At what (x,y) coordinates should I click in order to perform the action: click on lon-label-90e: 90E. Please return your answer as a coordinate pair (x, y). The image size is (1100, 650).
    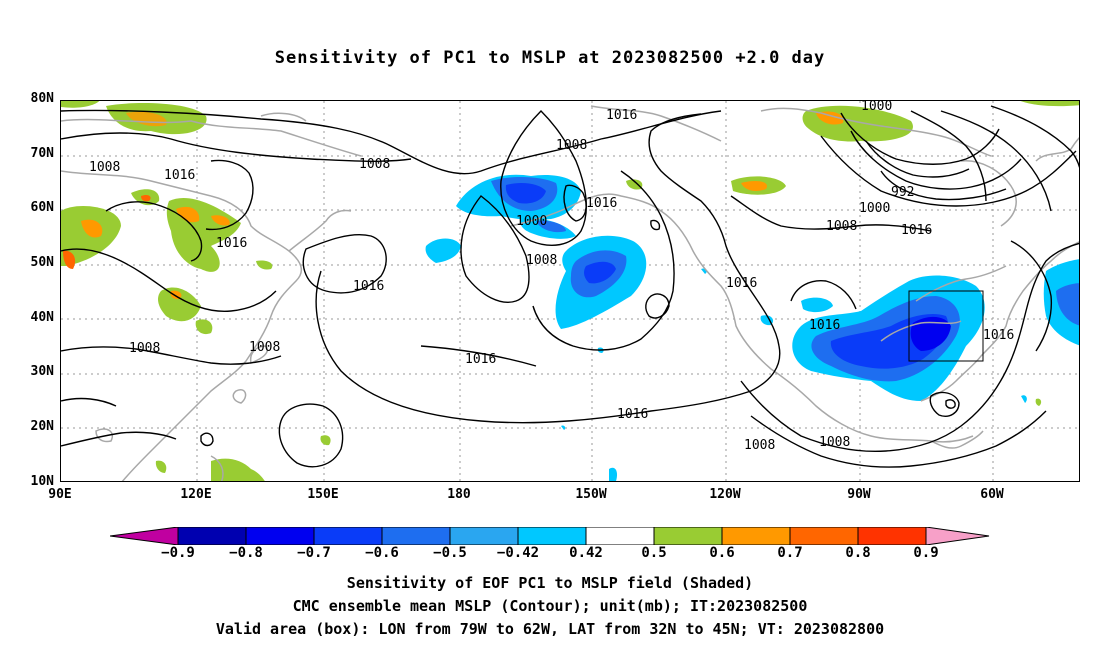
    Looking at the image, I should click on (60, 494).